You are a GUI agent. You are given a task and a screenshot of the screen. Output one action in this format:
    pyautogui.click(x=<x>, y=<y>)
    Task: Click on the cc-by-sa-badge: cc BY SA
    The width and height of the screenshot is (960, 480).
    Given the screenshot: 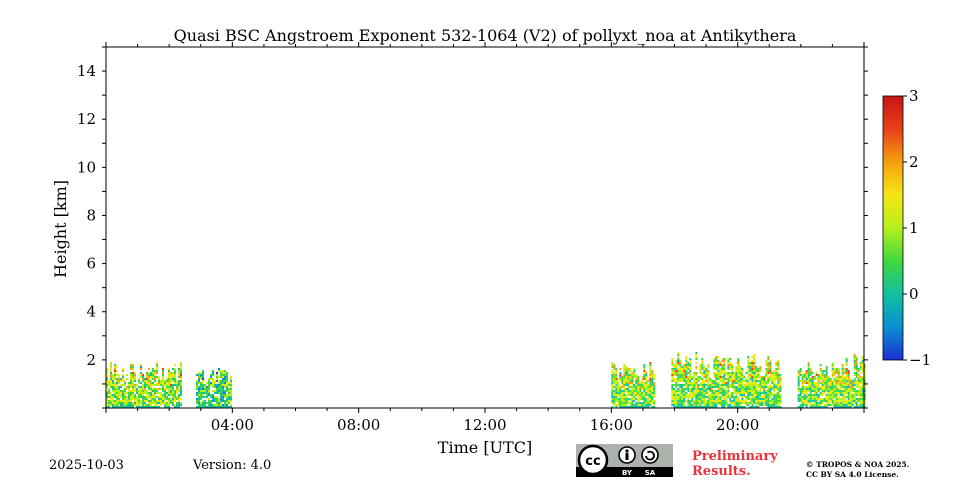 What is the action you would take?
    pyautogui.click(x=624, y=460)
    